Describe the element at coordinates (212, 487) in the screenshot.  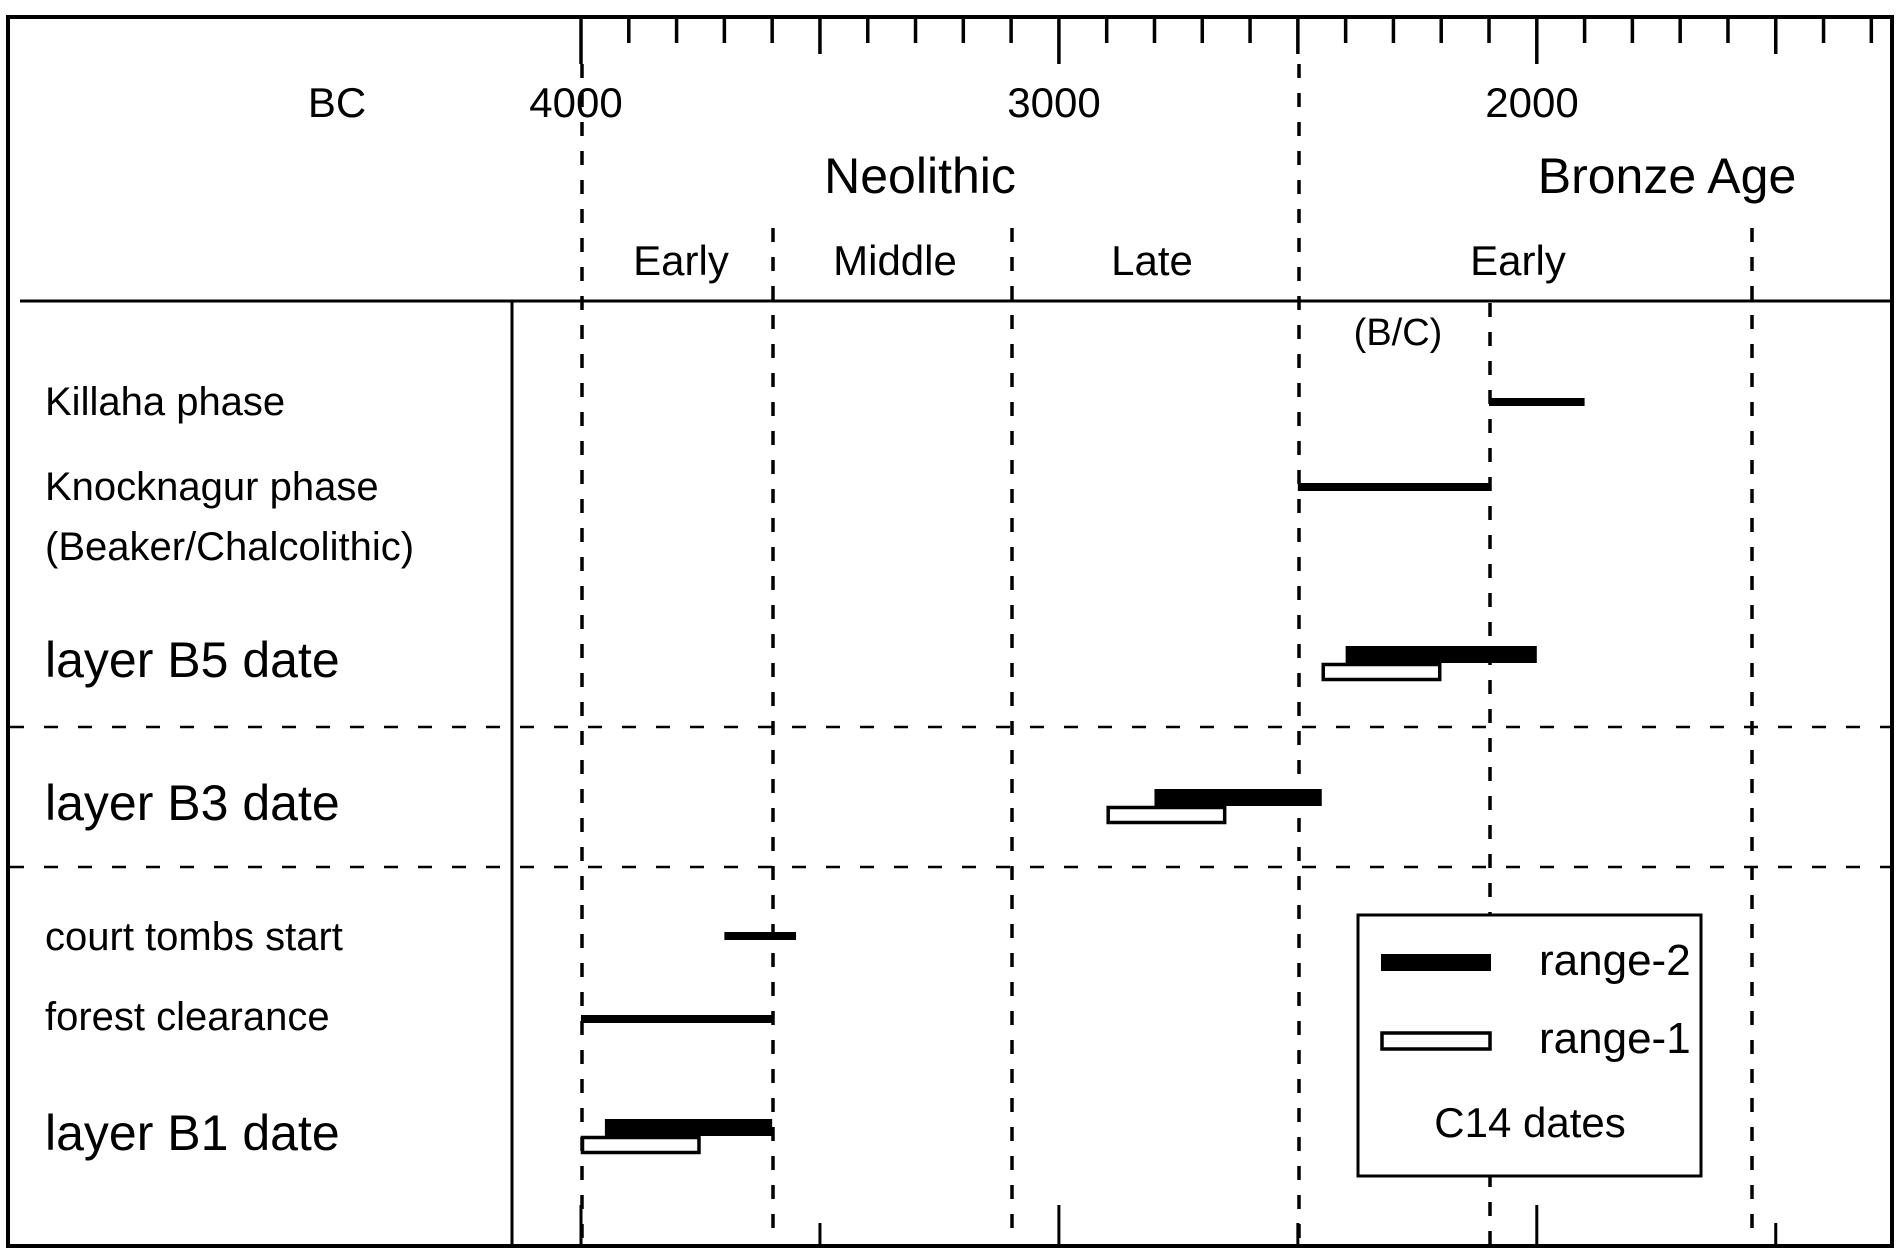
I see `row-label-knocknagur: Knocknagur phase` at that location.